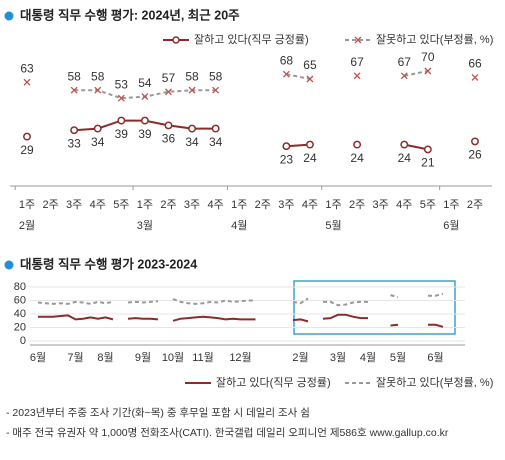  Describe the element at coordinates (122, 84) in the screenshot. I see `data-label: 53` at that location.